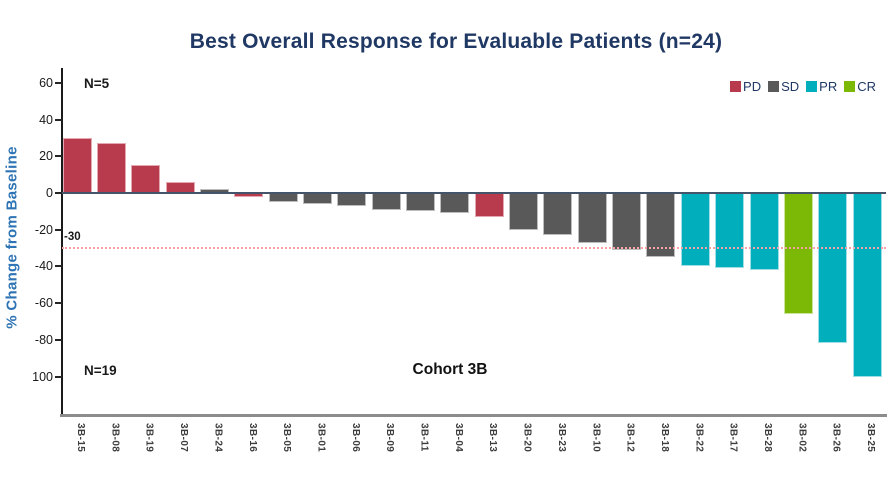 The height and width of the screenshot is (477, 890). What do you see at coordinates (62, 242) in the screenshot?
I see `y-axis-line` at bounding box center [62, 242].